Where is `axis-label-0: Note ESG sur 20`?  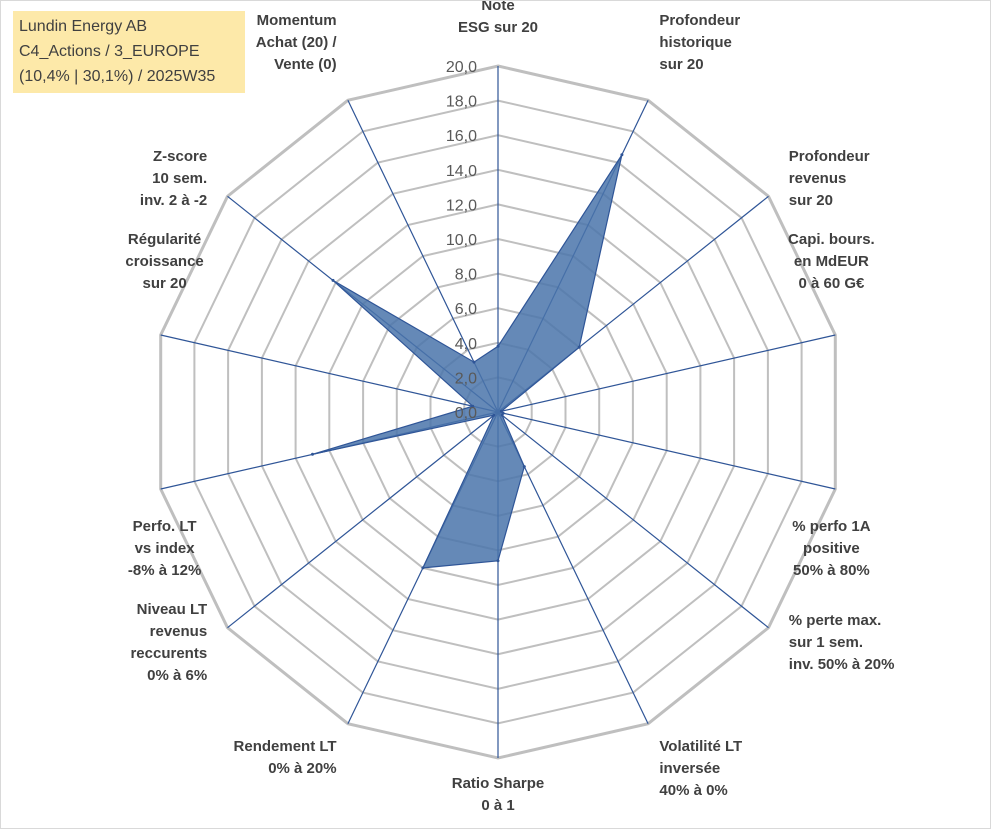 axis-label-0: Note ESG sur 20 is located at coordinates (498, 18).